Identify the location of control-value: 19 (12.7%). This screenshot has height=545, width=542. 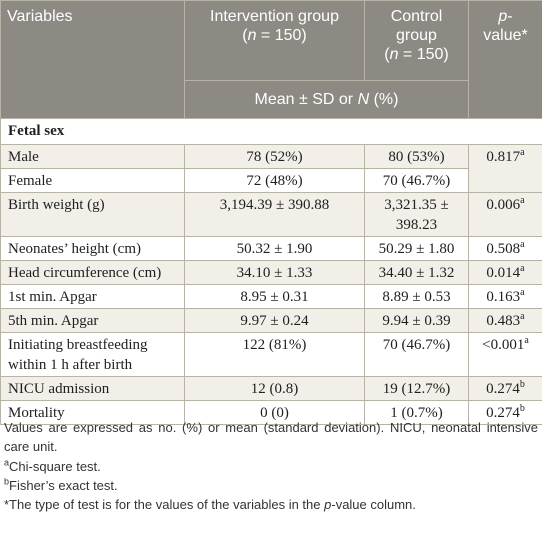
(416, 388).